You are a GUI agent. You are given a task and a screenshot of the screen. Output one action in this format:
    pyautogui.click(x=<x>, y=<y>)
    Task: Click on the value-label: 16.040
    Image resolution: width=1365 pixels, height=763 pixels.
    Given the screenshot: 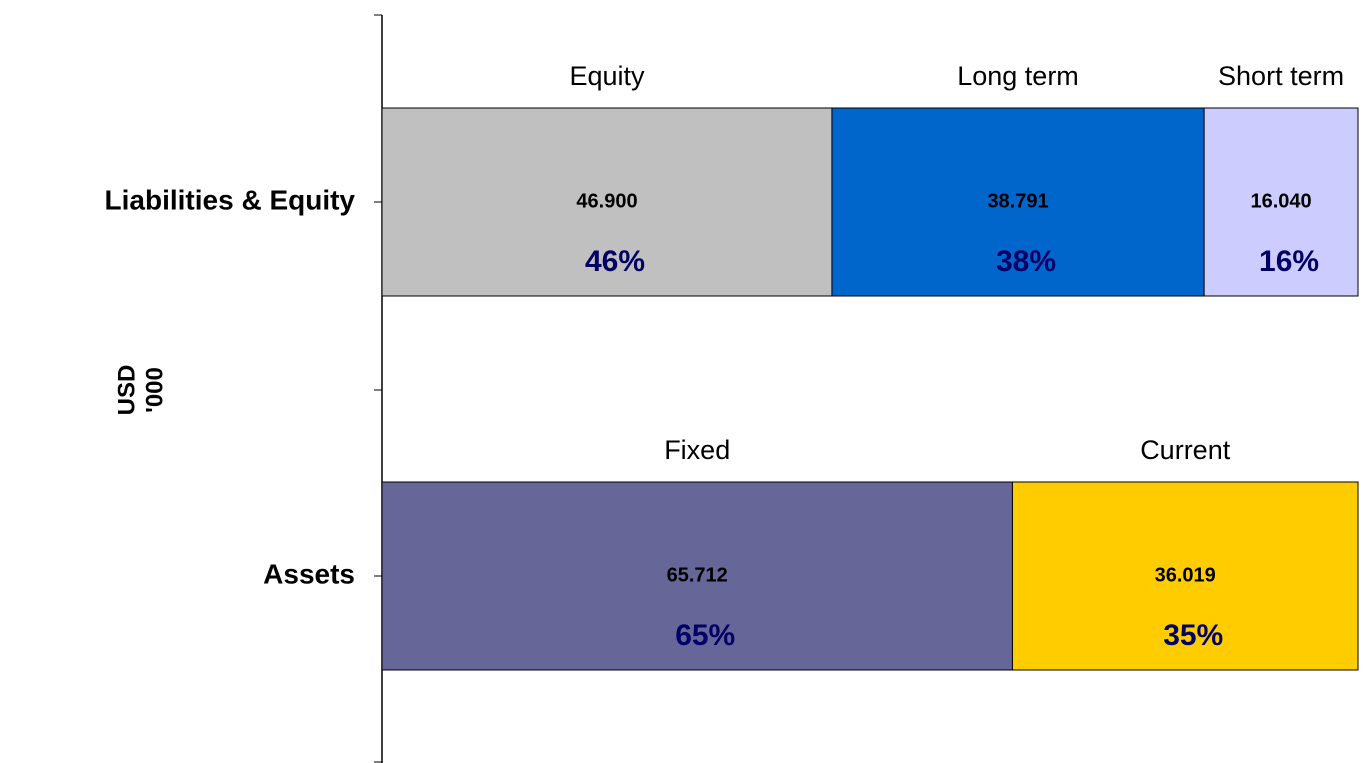 What is the action you would take?
    pyautogui.click(x=1280, y=201)
    